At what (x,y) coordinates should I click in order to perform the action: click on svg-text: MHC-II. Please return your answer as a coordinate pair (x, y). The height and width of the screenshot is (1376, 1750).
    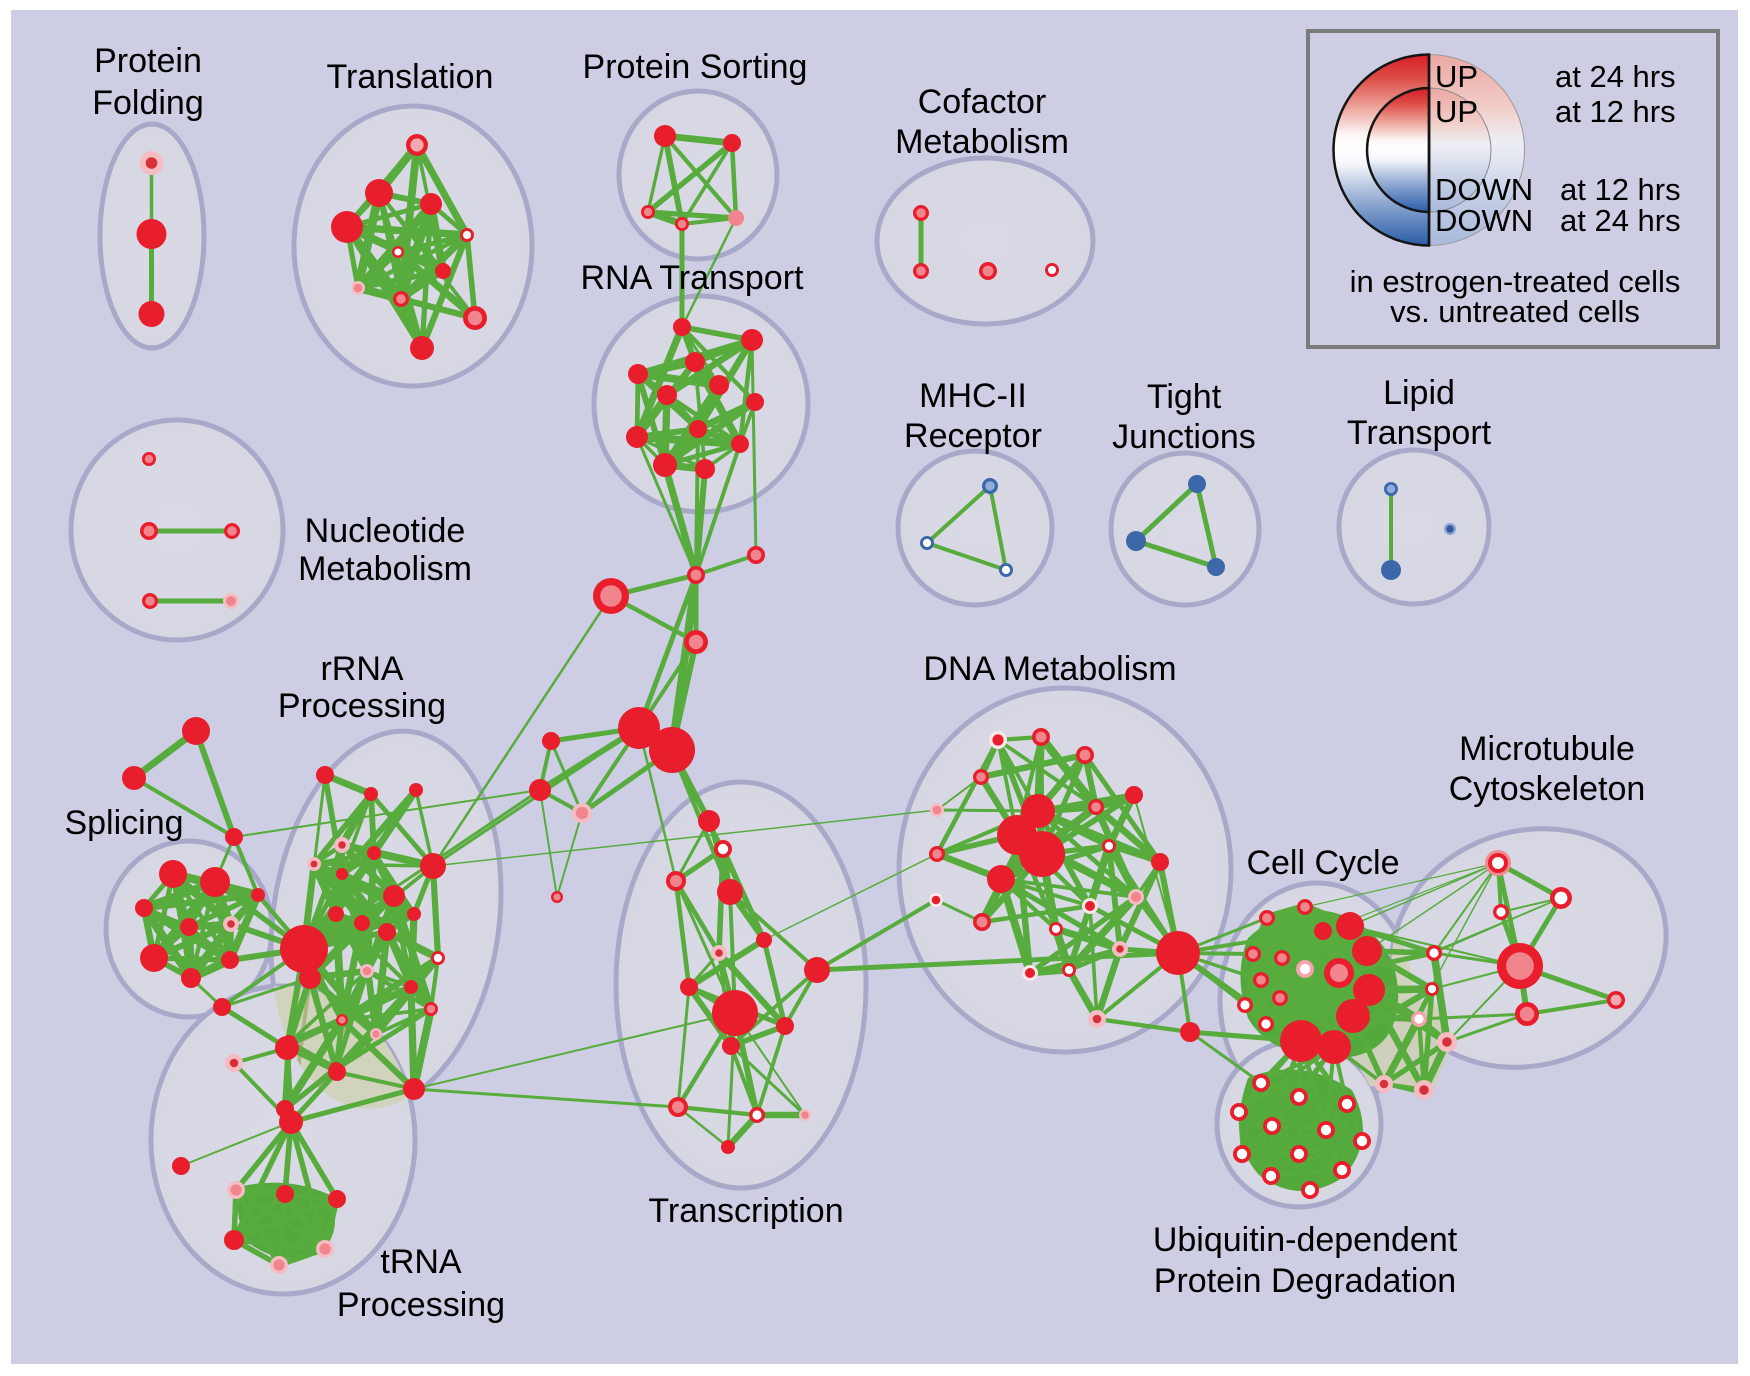
    Looking at the image, I should click on (973, 396).